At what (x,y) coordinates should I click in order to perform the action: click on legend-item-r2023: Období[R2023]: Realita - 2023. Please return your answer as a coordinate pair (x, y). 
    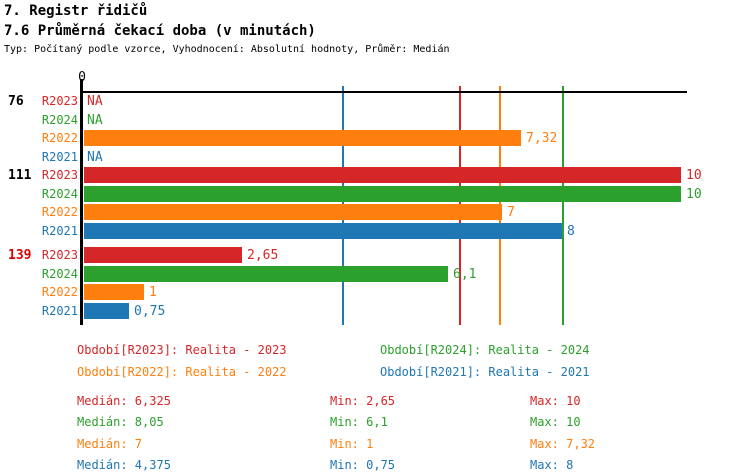
    Looking at the image, I should click on (182, 350).